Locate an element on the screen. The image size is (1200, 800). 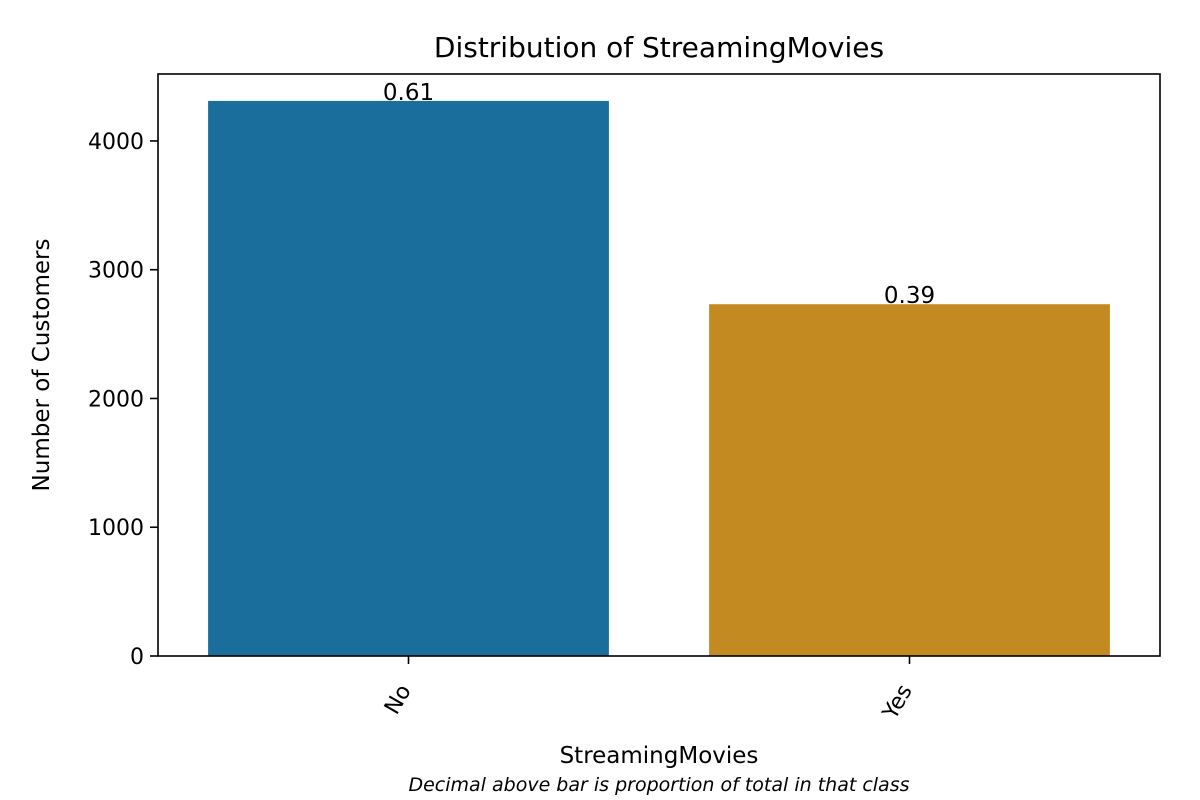
y-axis-label: Number of Customers is located at coordinates (42, 365).